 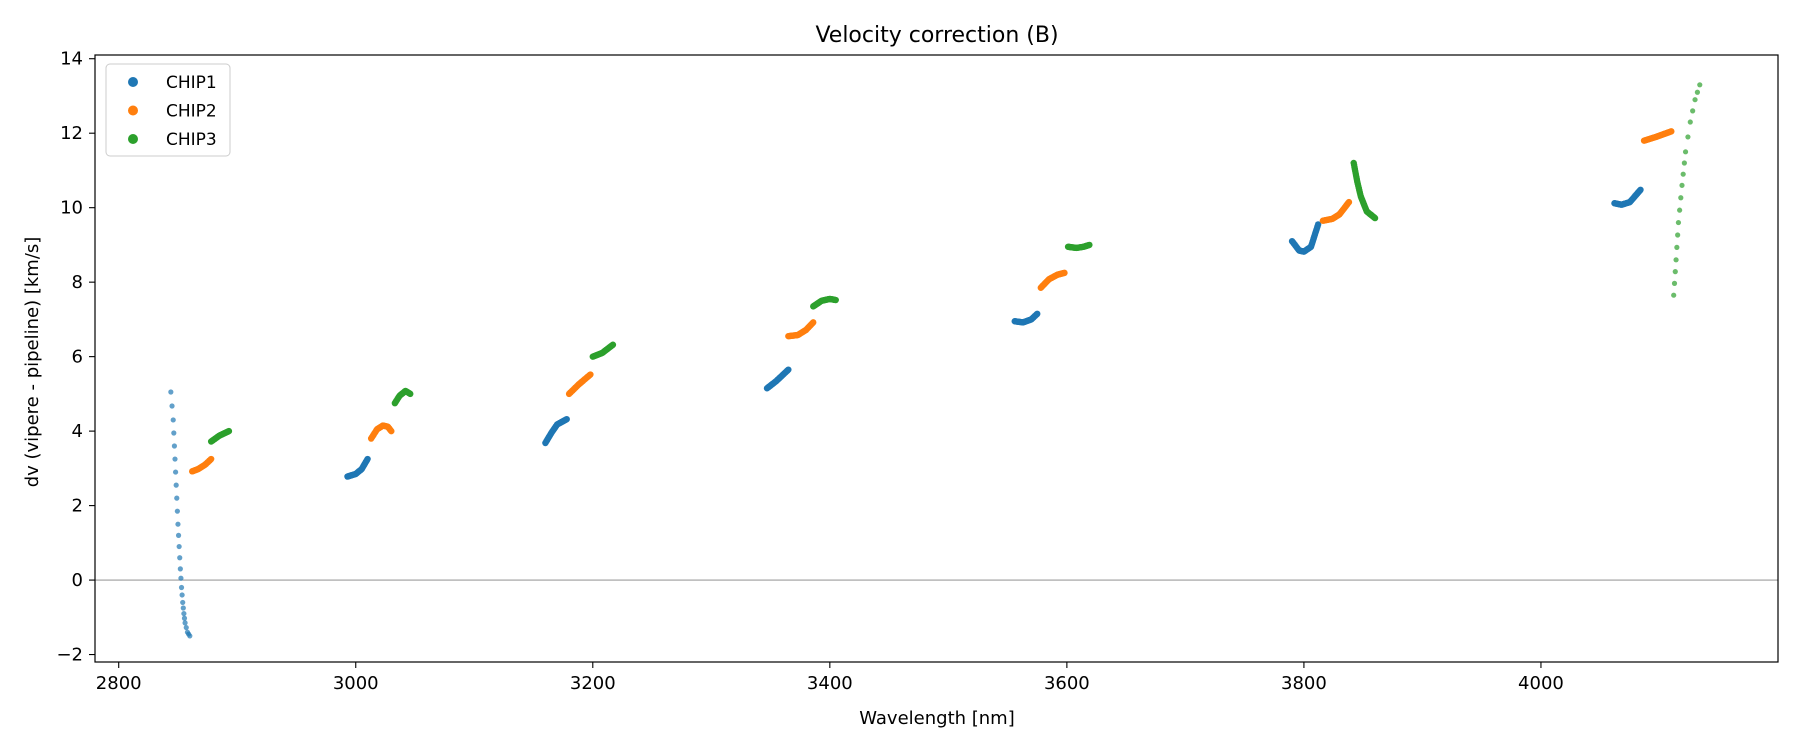 What do you see at coordinates (119, 683) in the screenshot?
I see `x-tick-label: 2800` at bounding box center [119, 683].